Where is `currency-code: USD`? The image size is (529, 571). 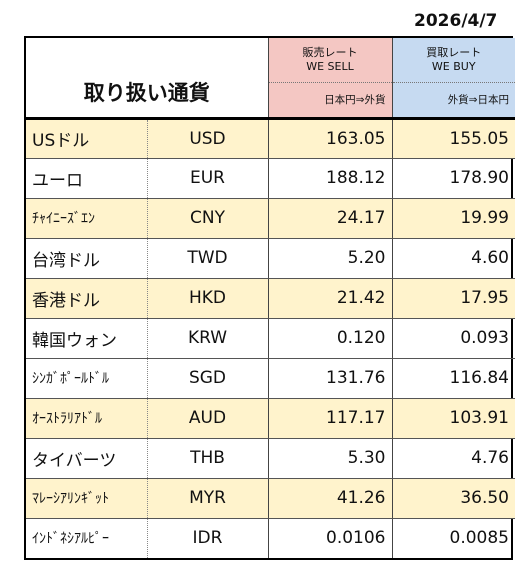 currency-code: USD is located at coordinates (207, 138).